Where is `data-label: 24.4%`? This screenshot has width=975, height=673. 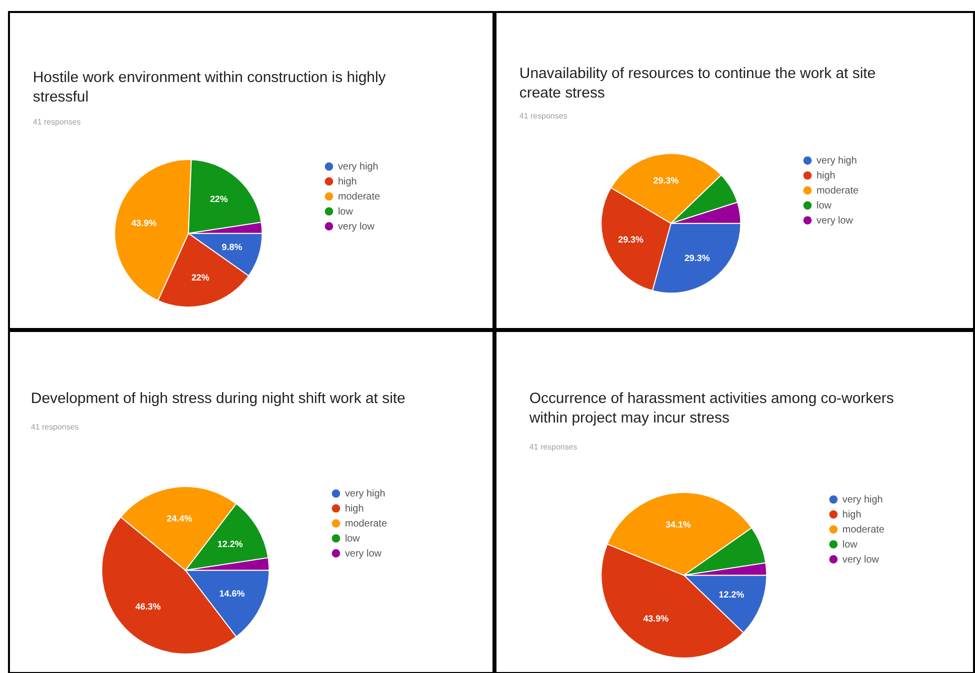 data-label: 24.4% is located at coordinates (179, 519).